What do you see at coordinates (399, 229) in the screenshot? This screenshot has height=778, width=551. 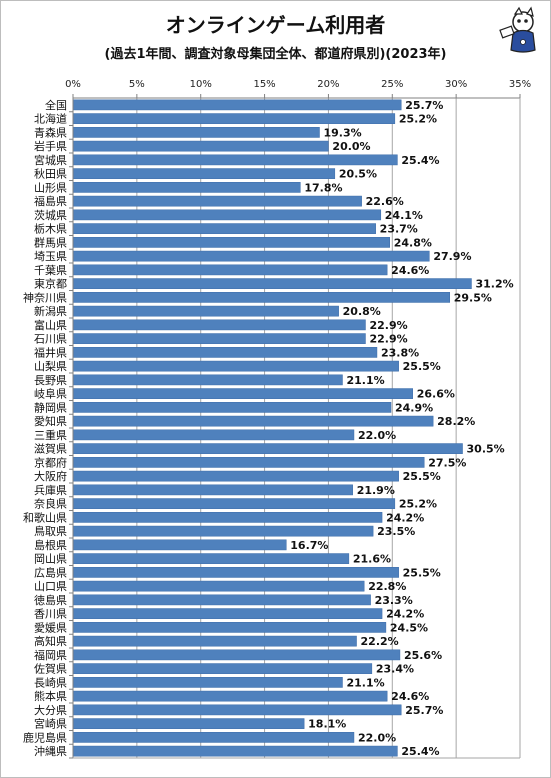 I see `data-label: 23.7%` at bounding box center [399, 229].